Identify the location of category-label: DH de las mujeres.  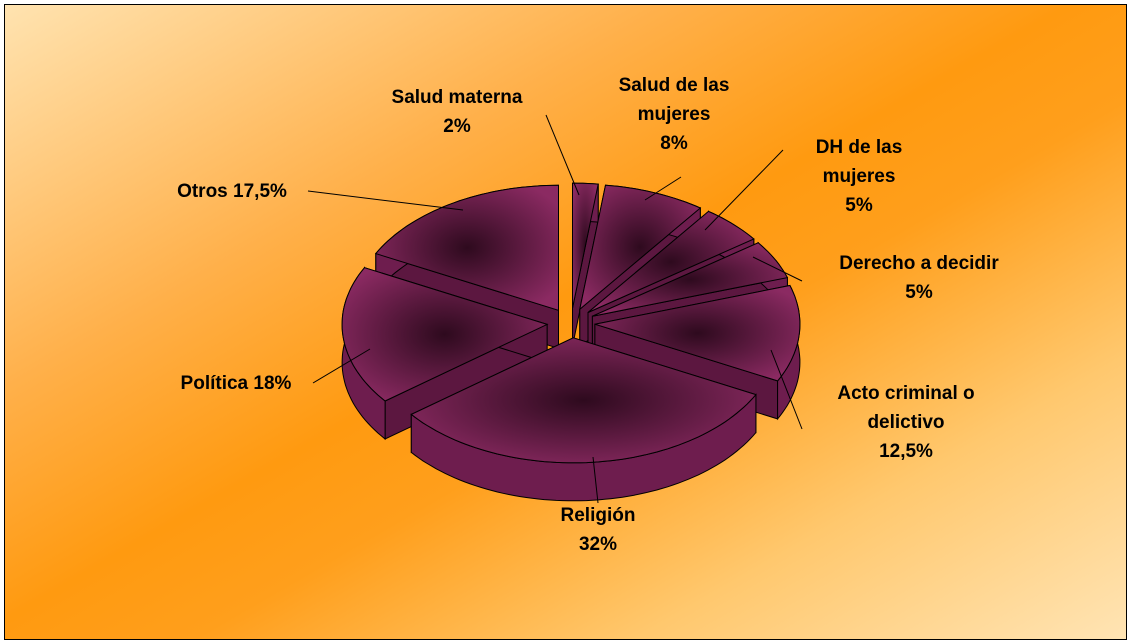
(859, 162).